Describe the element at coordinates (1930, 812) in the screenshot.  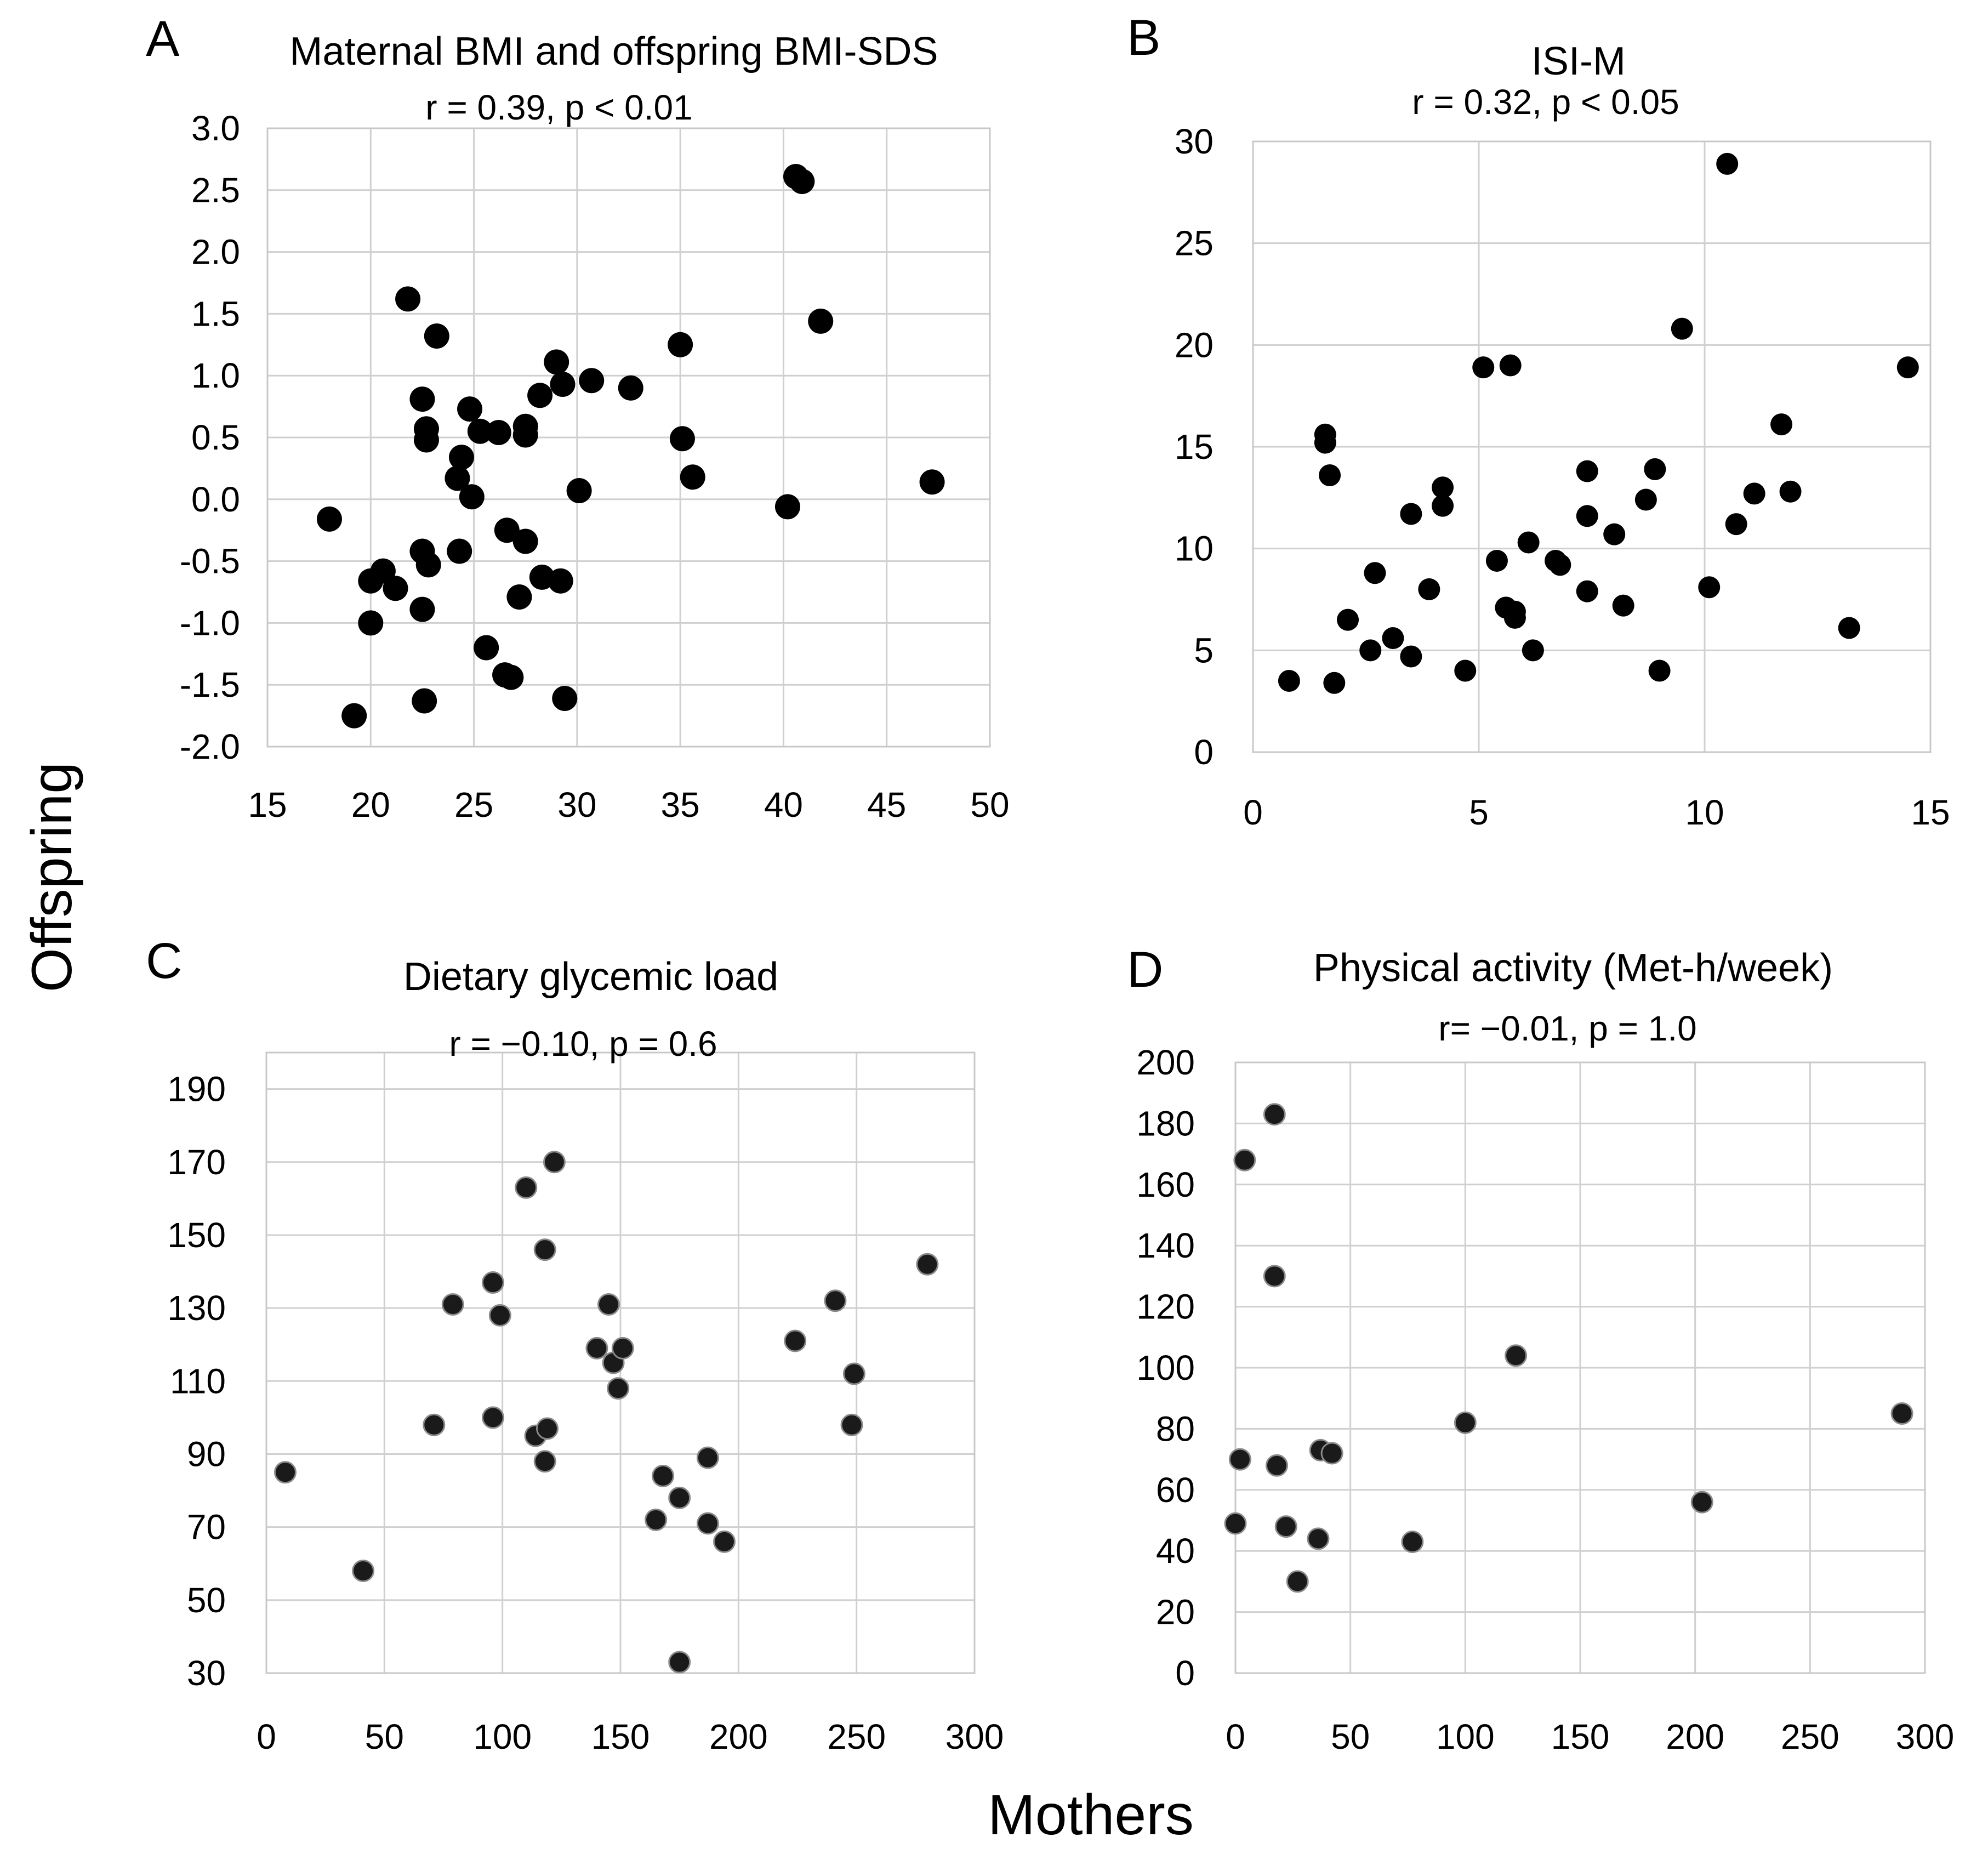
I see `panel-b-x-tick-label: 15` at that location.